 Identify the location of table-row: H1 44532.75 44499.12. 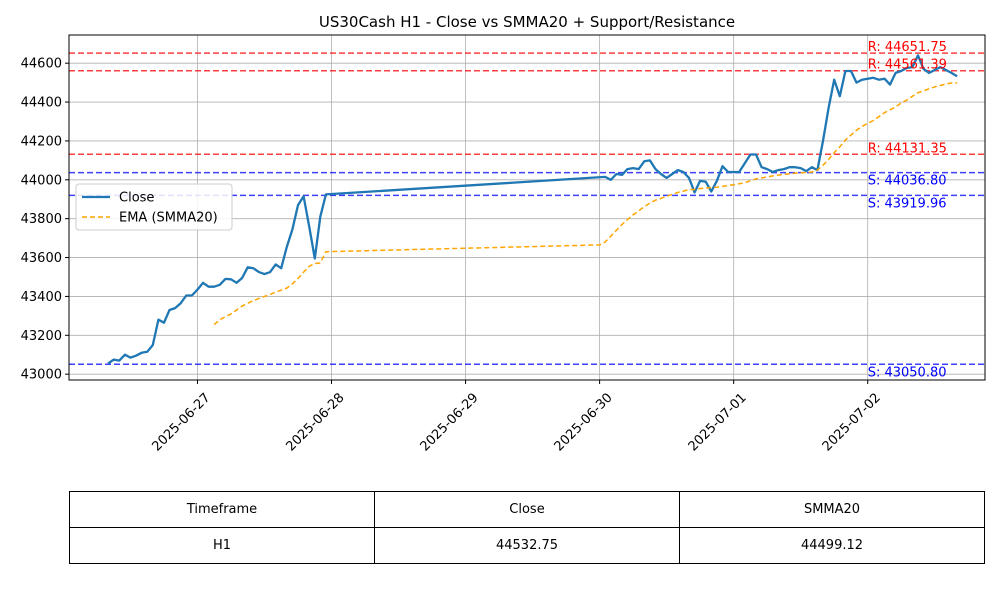
(527, 545).